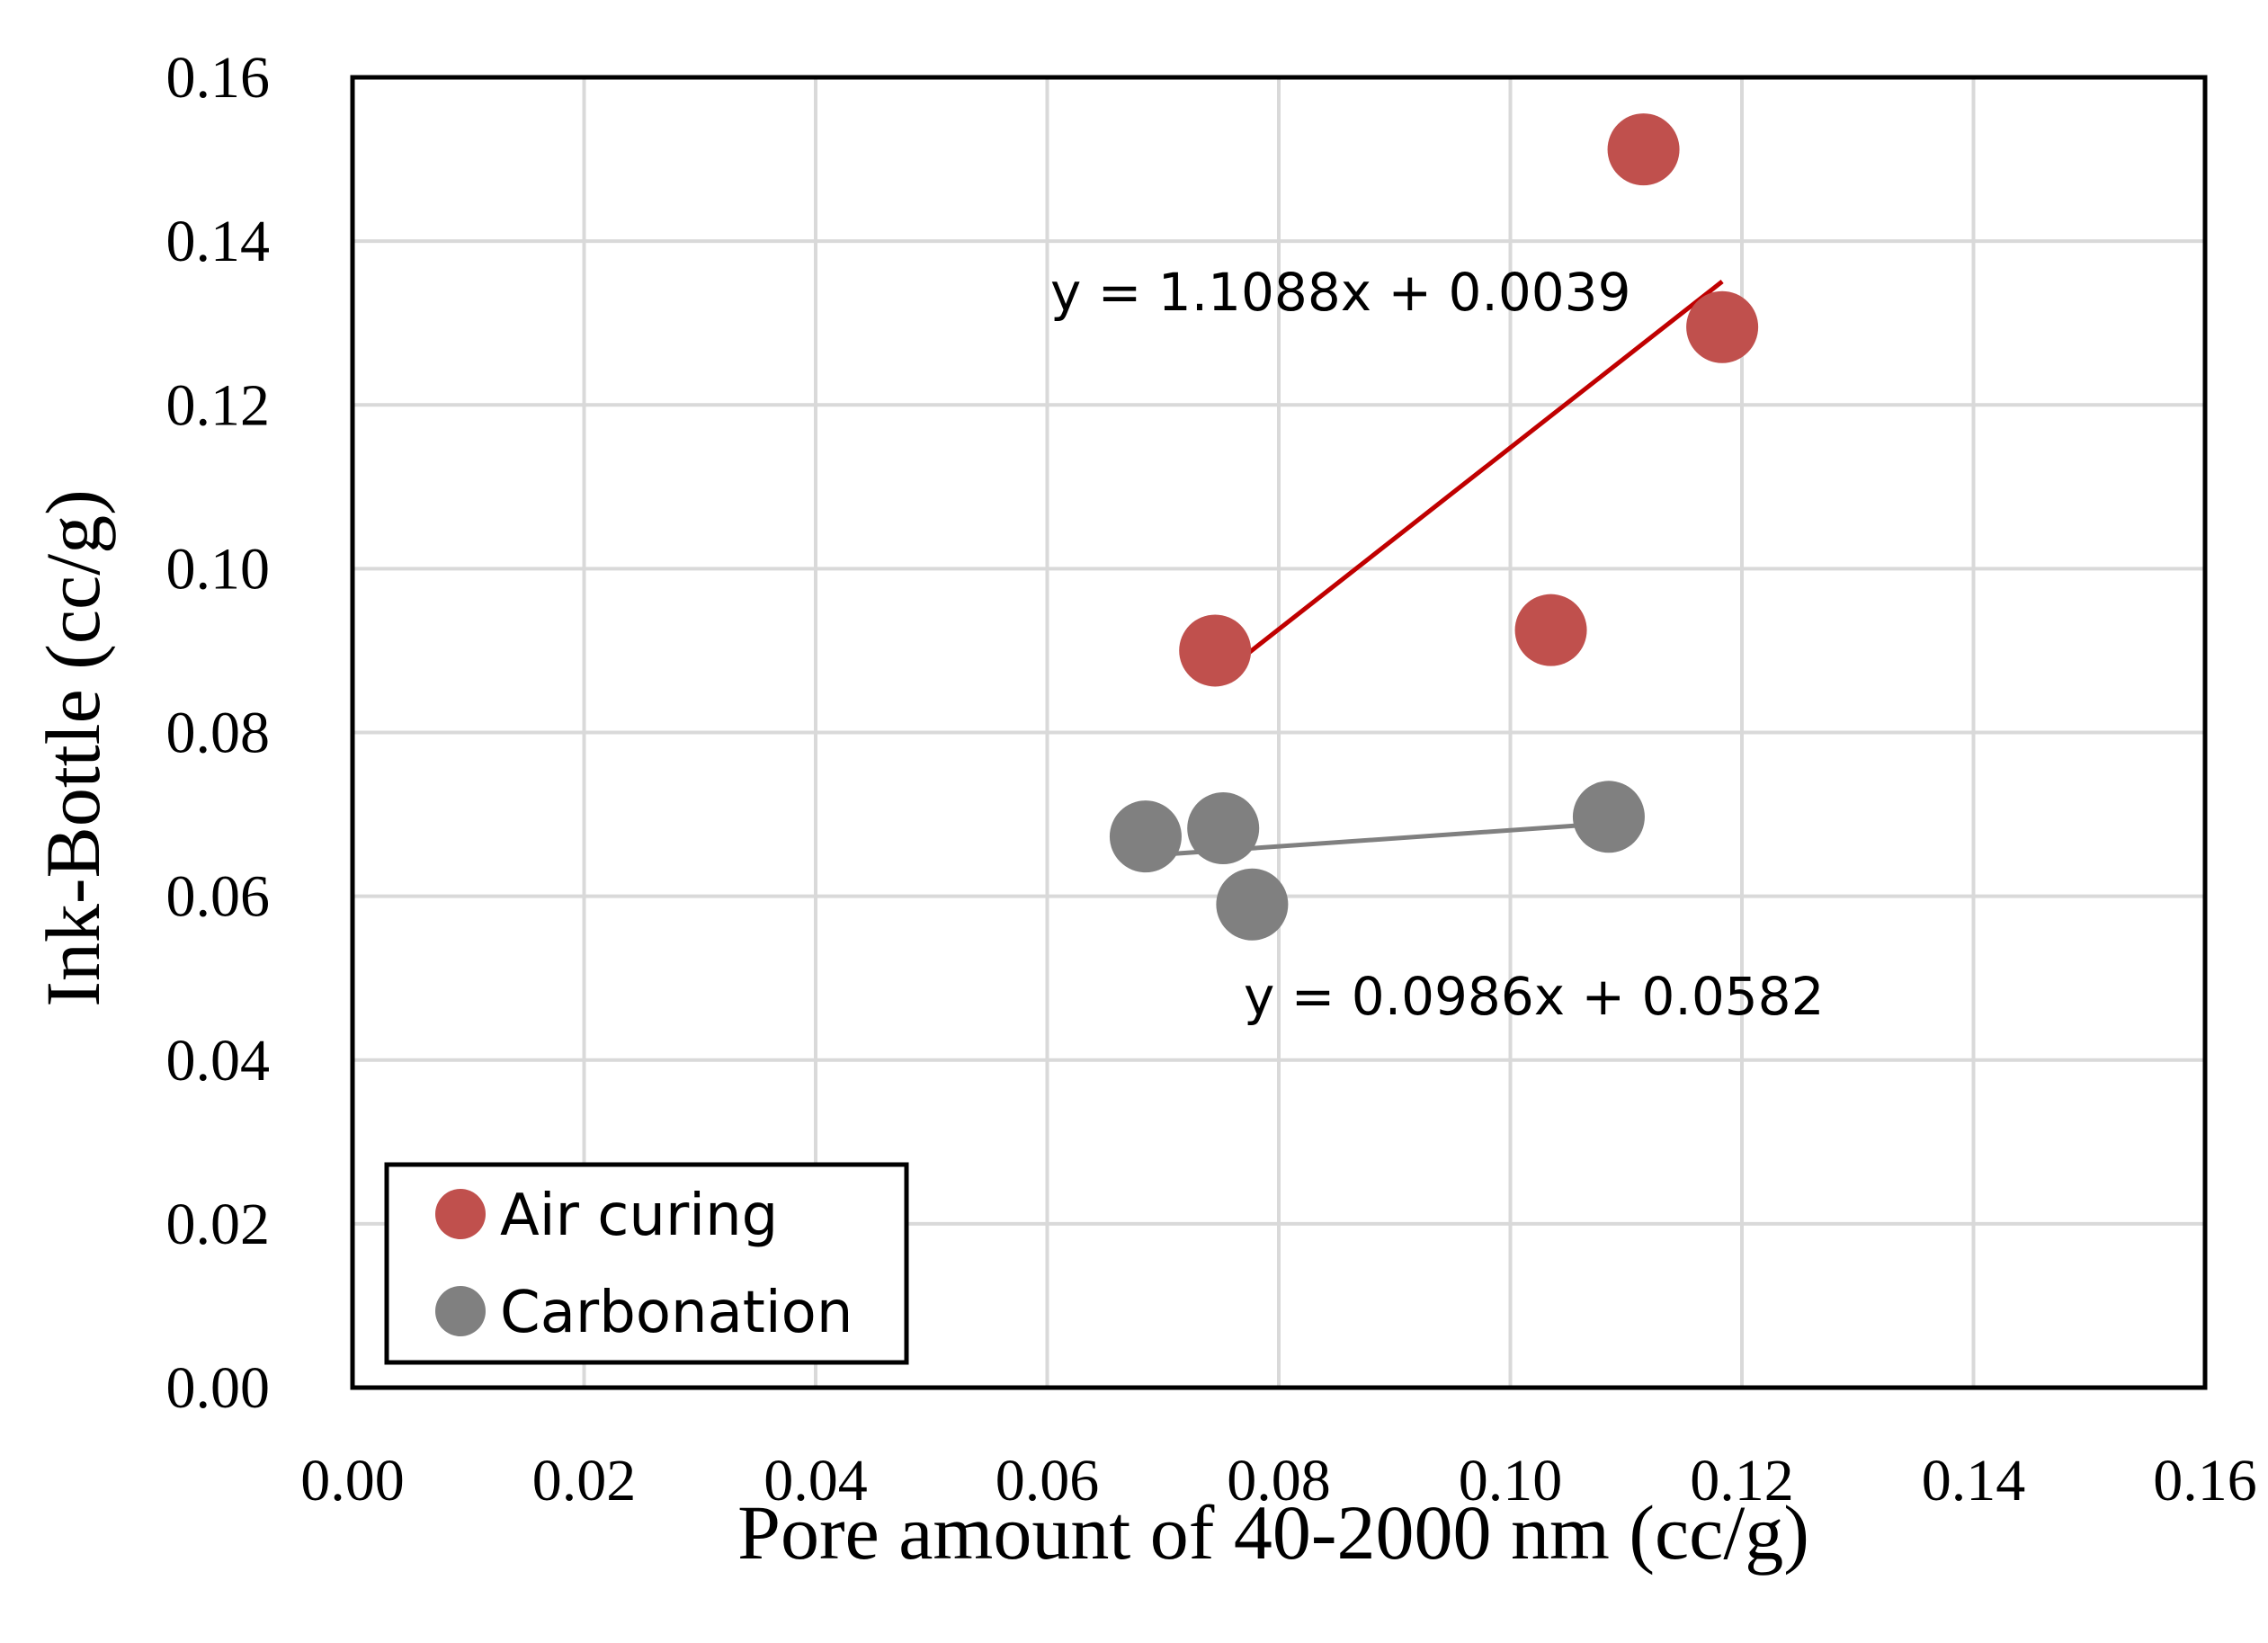  I want to click on x-tick-label: 0.10, so click(1511, 1481).